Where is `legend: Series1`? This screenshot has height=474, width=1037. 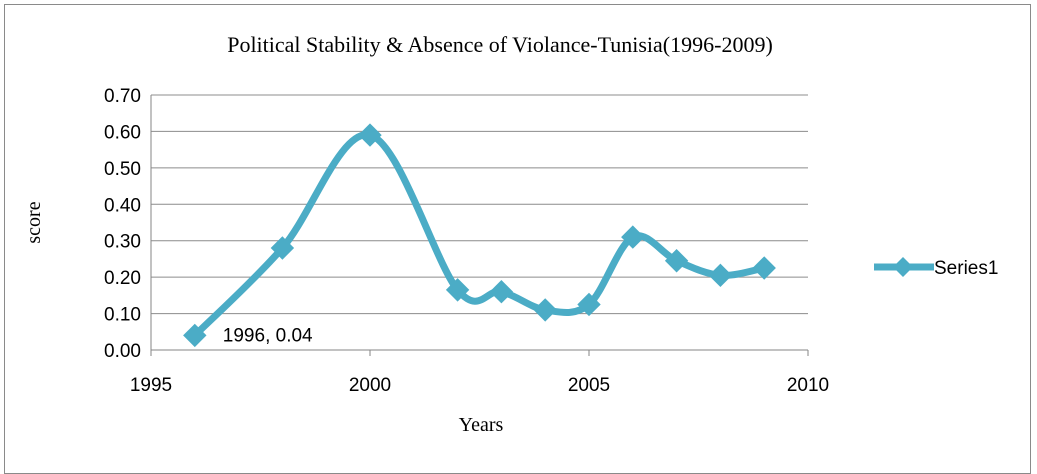
legend: Series1 is located at coordinates (936, 268).